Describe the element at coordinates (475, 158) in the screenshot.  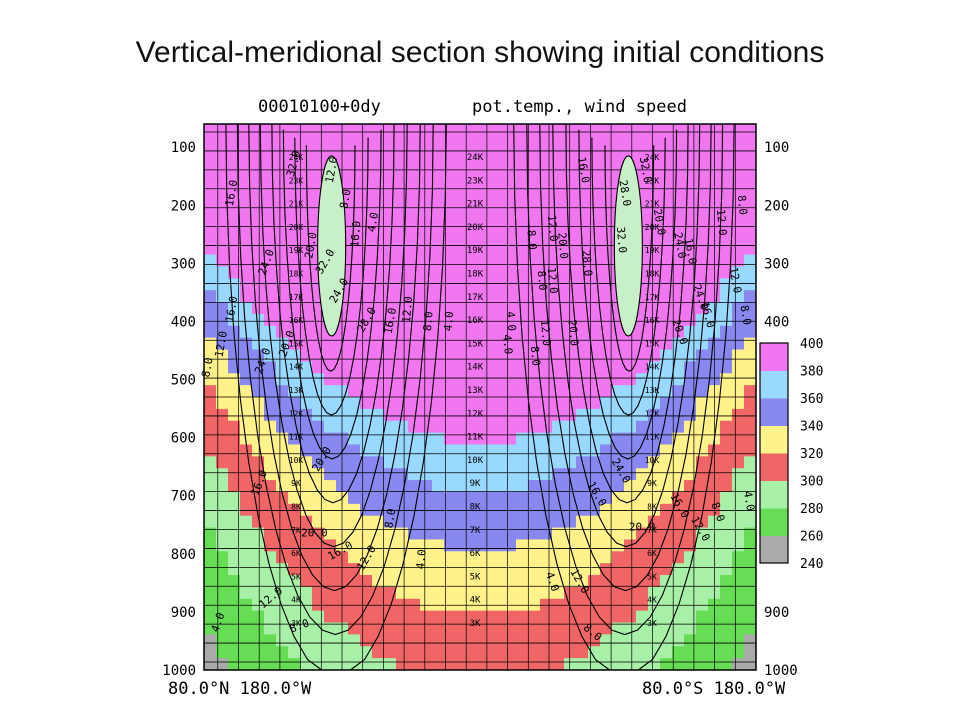
I see `height-label-center: 24K` at that location.